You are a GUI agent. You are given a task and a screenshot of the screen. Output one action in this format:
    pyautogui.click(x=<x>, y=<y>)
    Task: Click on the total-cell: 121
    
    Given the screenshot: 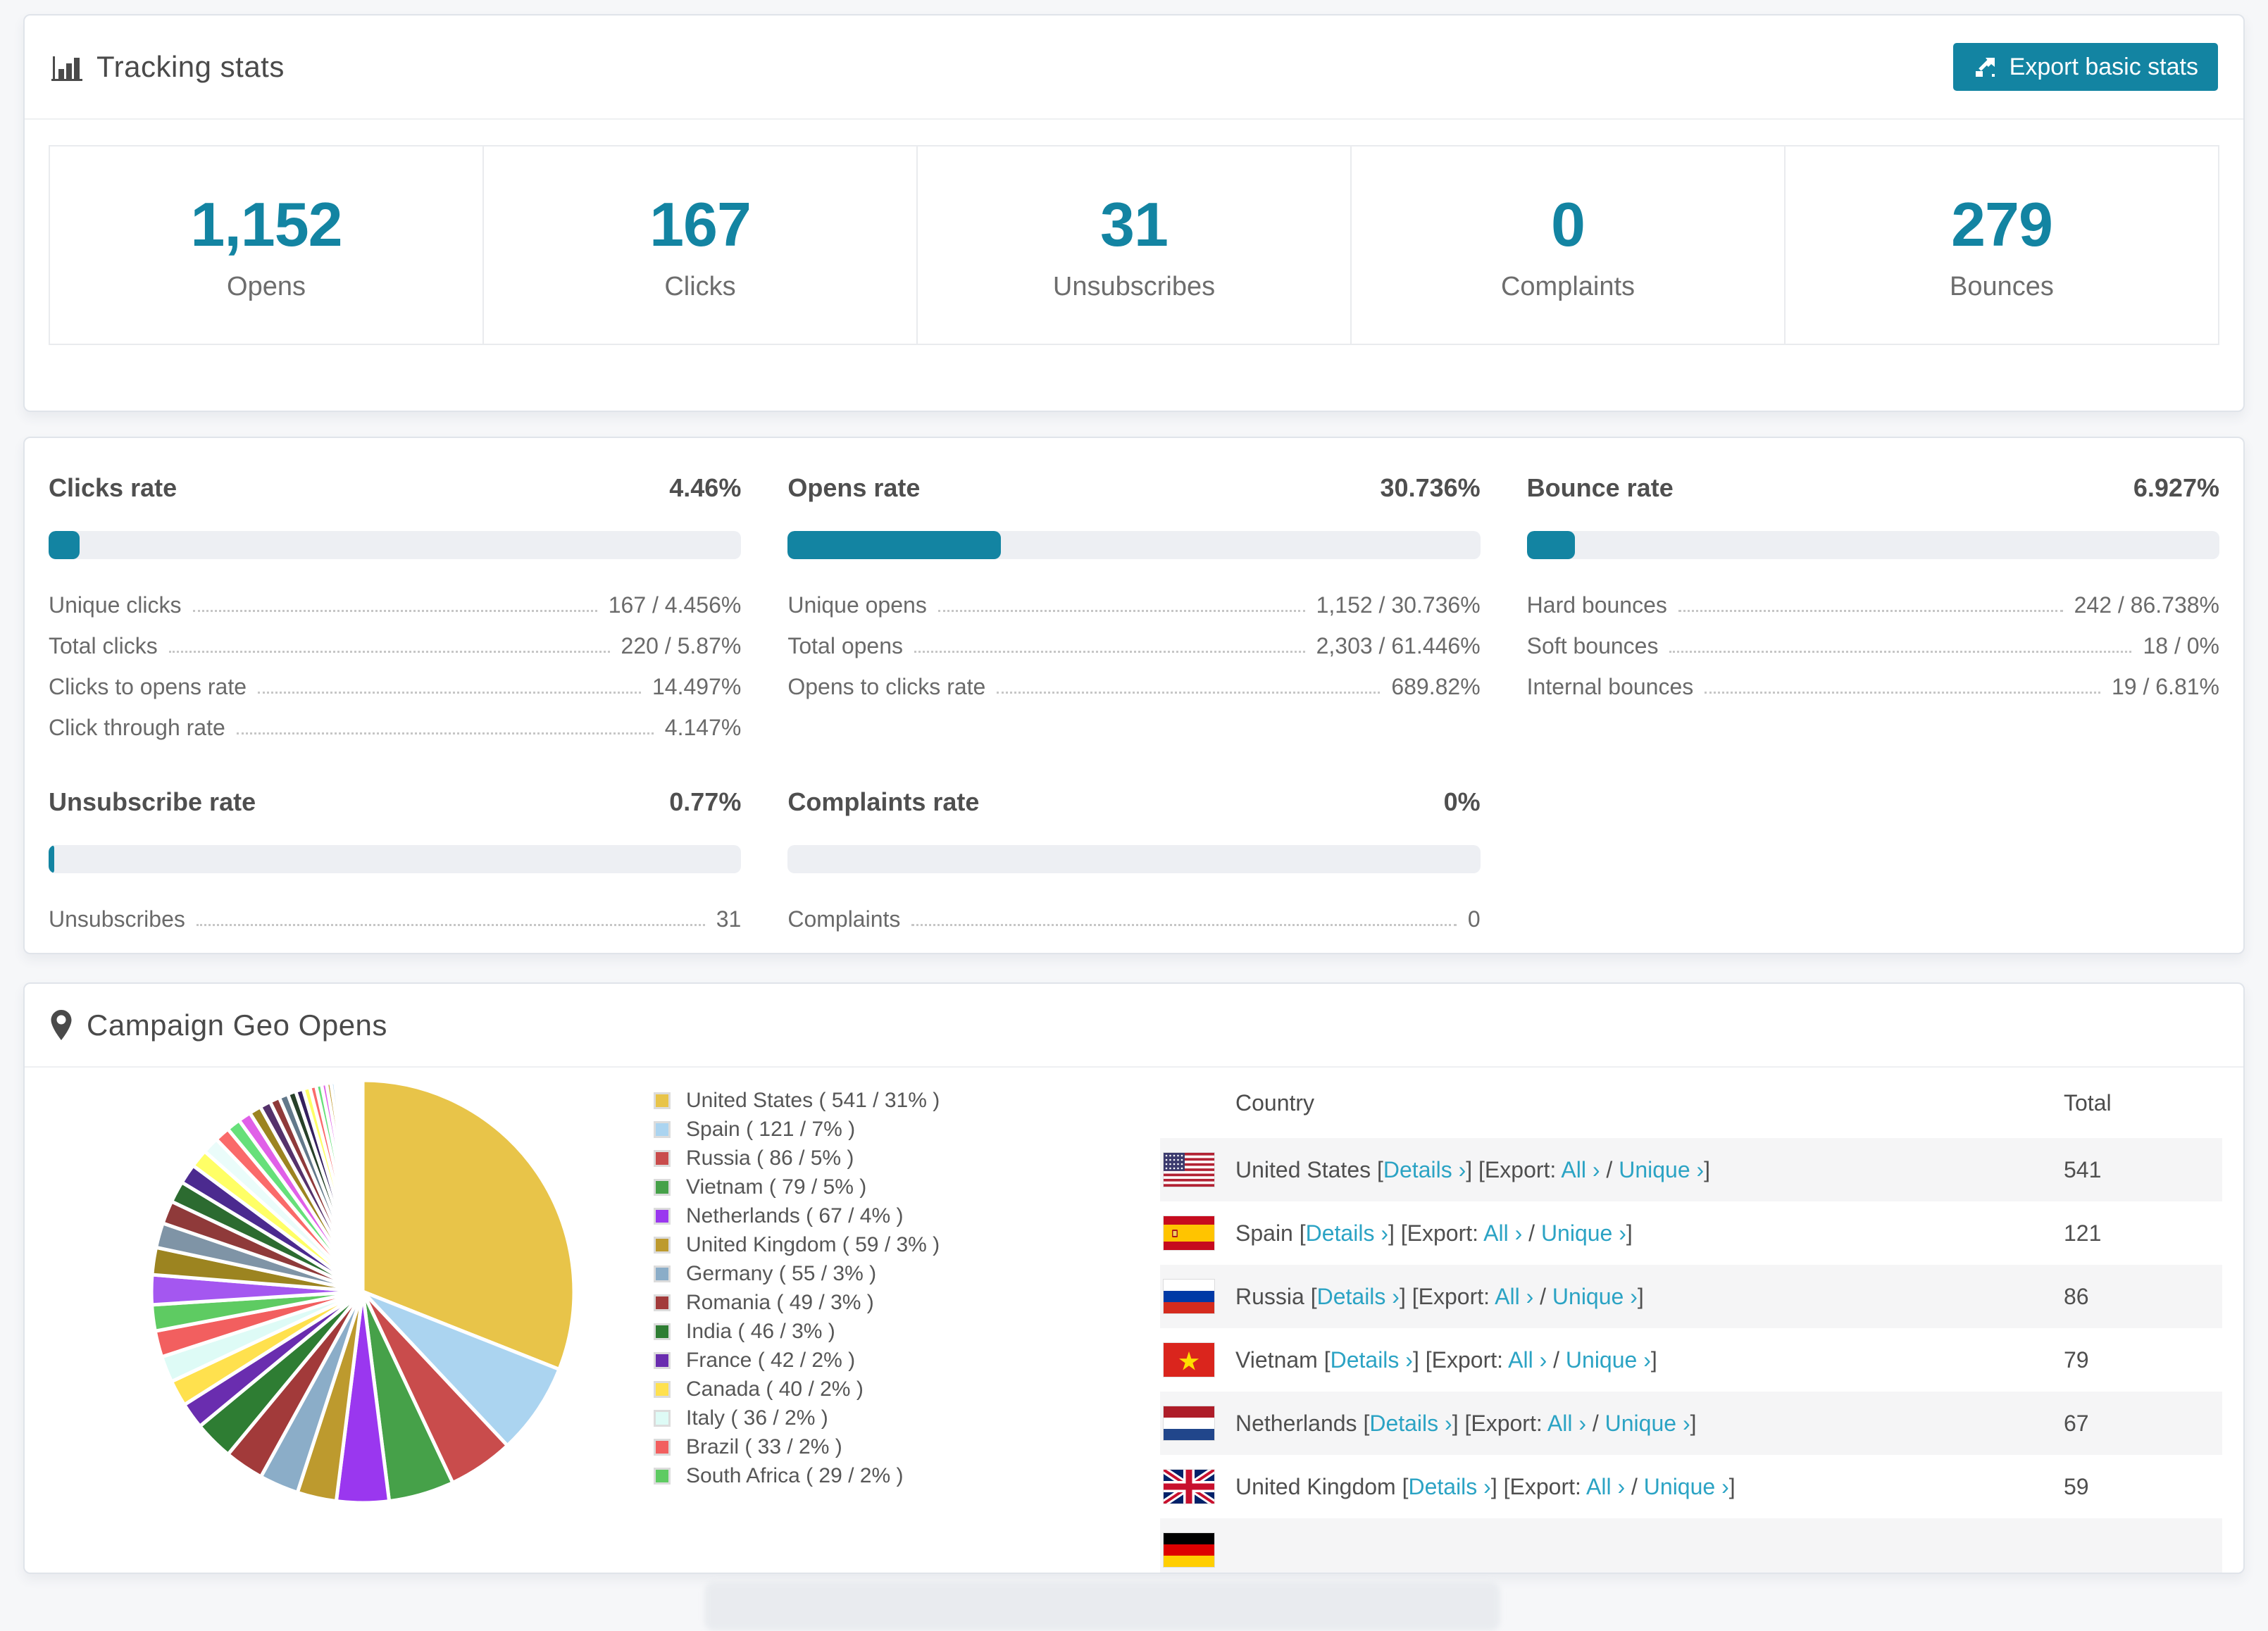 What is the action you would take?
    pyautogui.click(x=2143, y=1233)
    